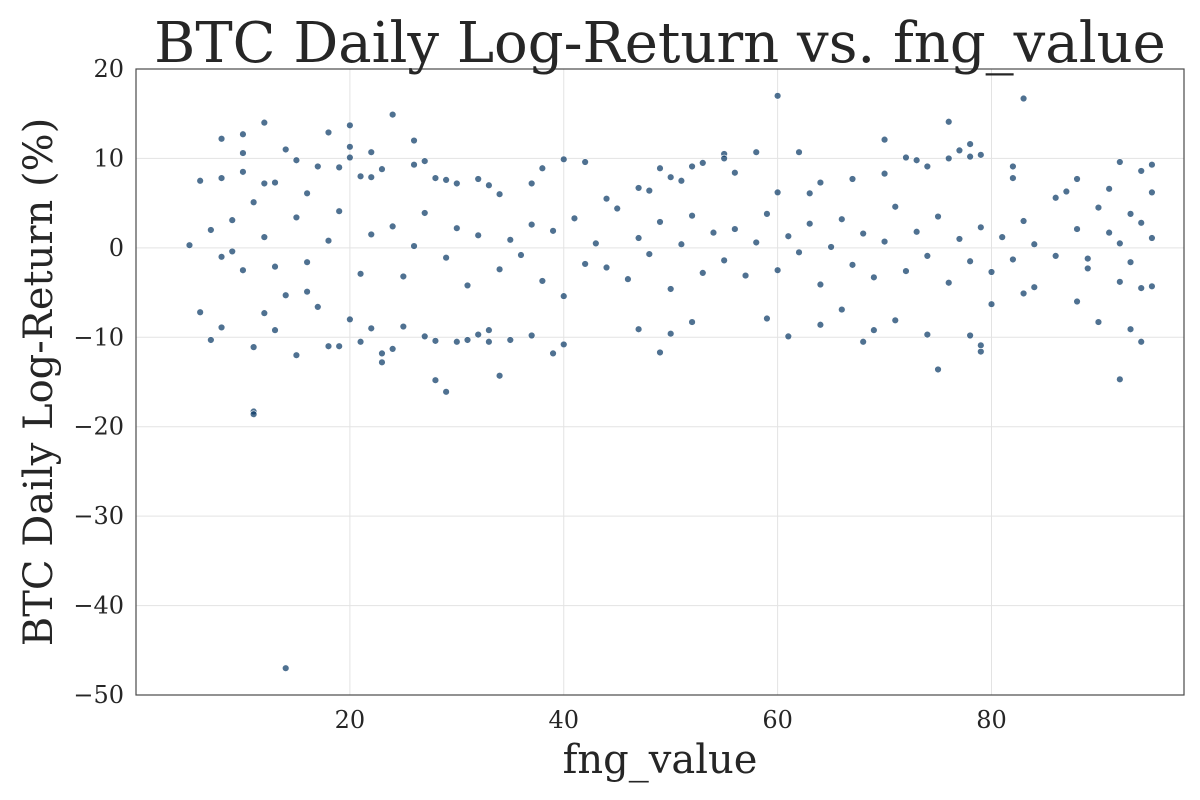 The height and width of the screenshot is (800, 1200). What do you see at coordinates (660, 760) in the screenshot?
I see `x-axis-label: fng_value` at bounding box center [660, 760].